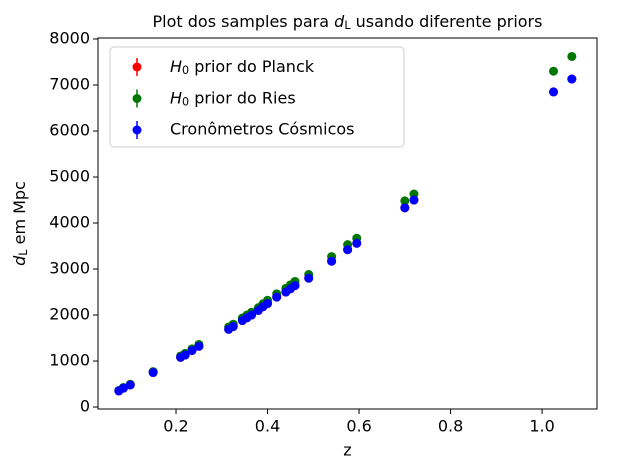 This screenshot has width=642, height=475. What do you see at coordinates (447, 21) in the screenshot?
I see `chart-title-part: usando diferente priors` at bounding box center [447, 21].